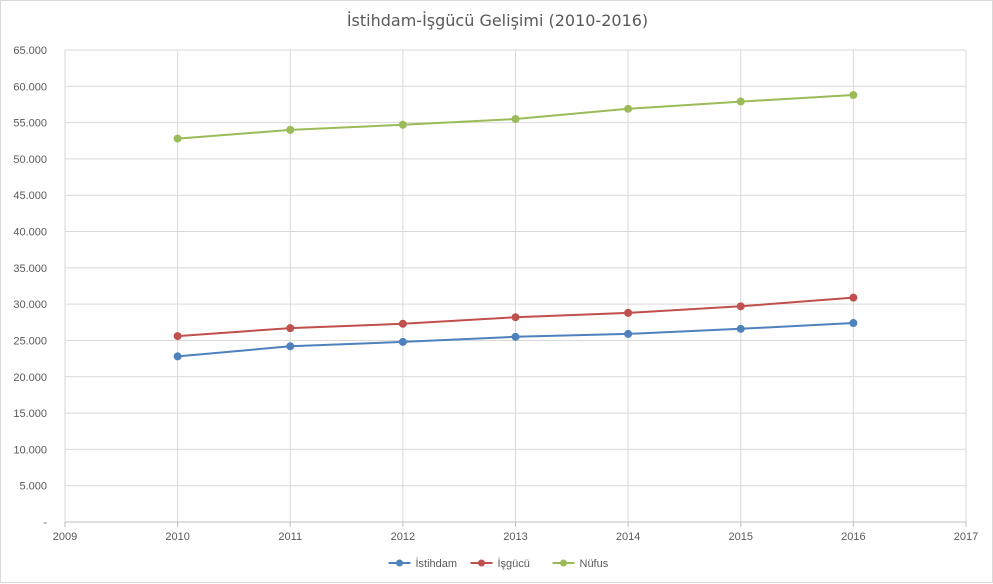 The height and width of the screenshot is (584, 993). What do you see at coordinates (45, 523) in the screenshot?
I see `y-tick-label: -` at bounding box center [45, 523].